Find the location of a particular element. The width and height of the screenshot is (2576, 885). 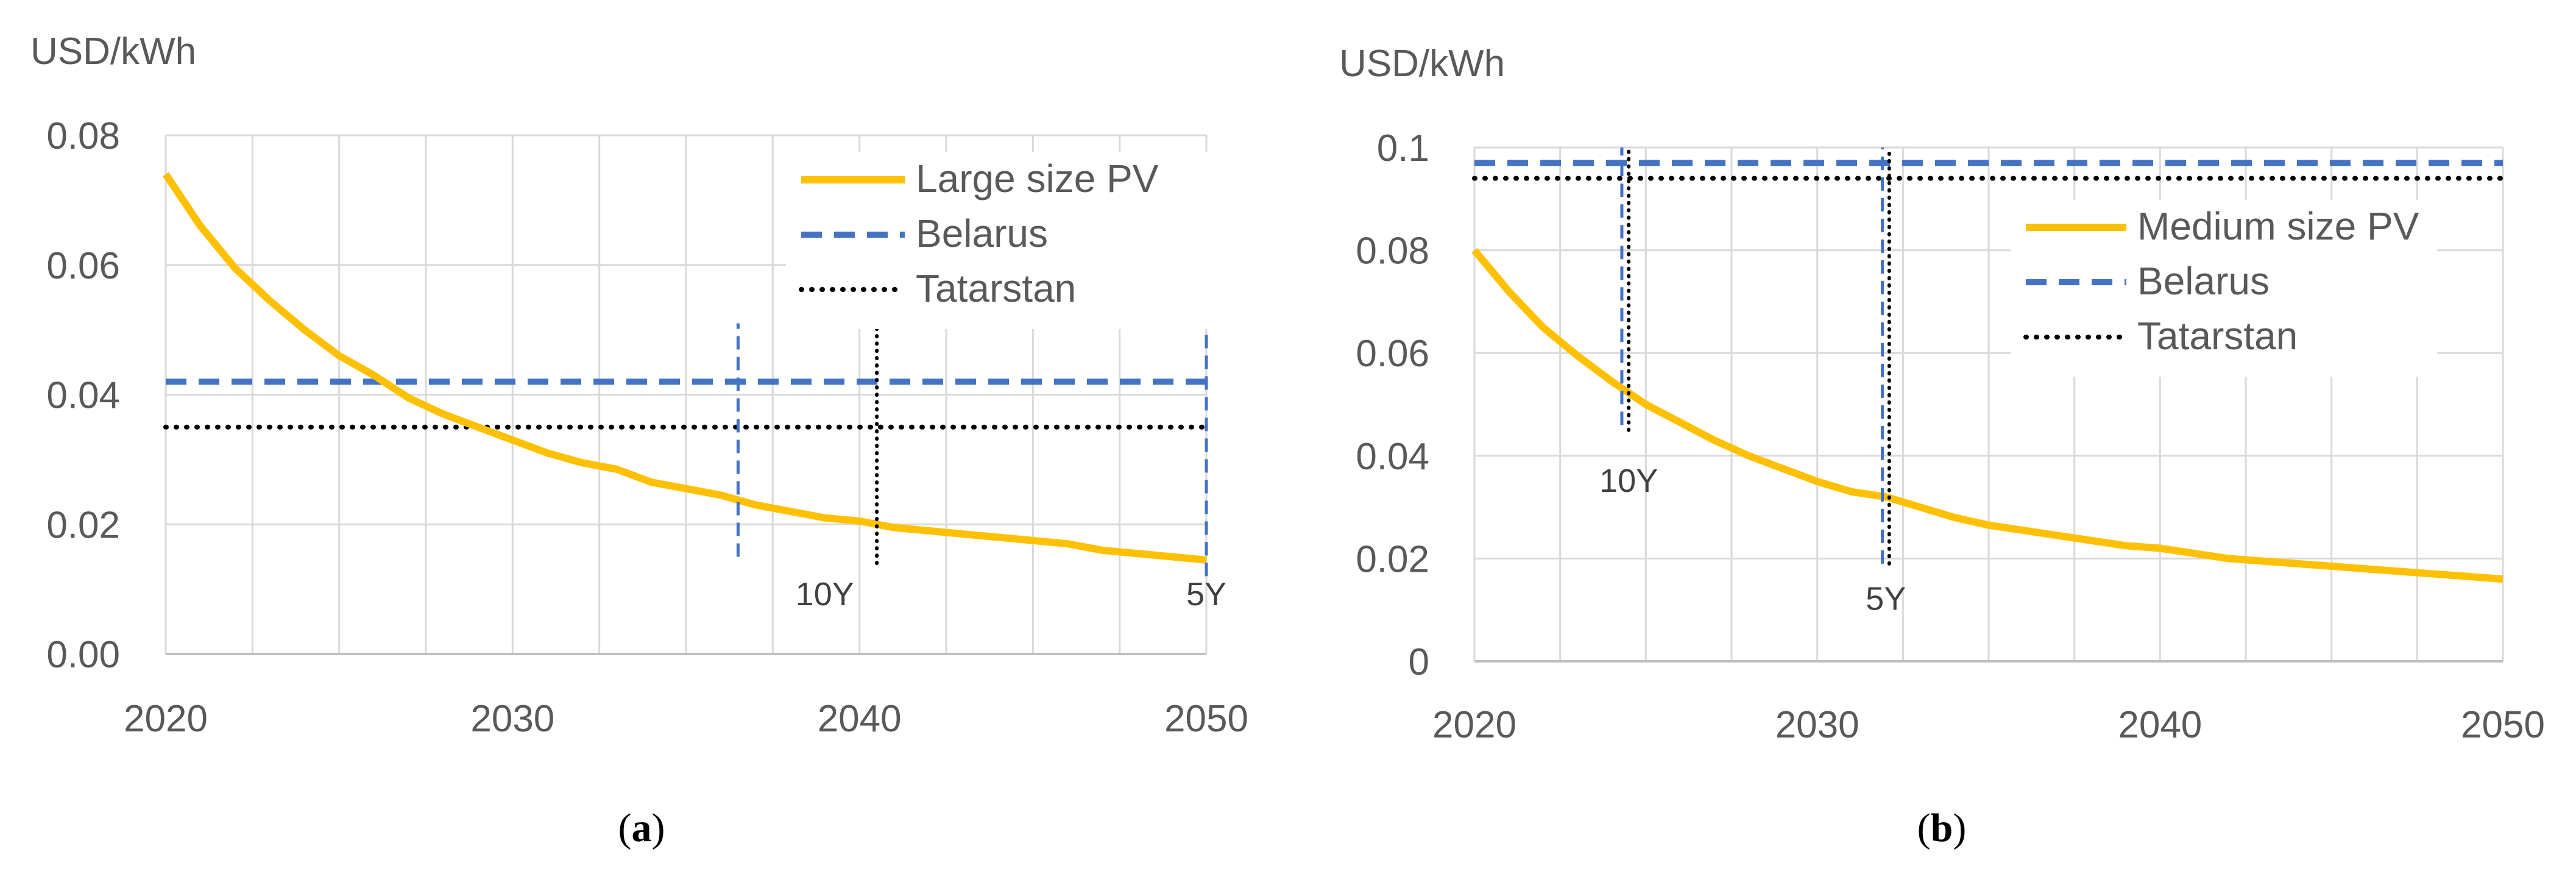

legend-label-medium-size-pv-b: Medium size PV is located at coordinates (2278, 226).